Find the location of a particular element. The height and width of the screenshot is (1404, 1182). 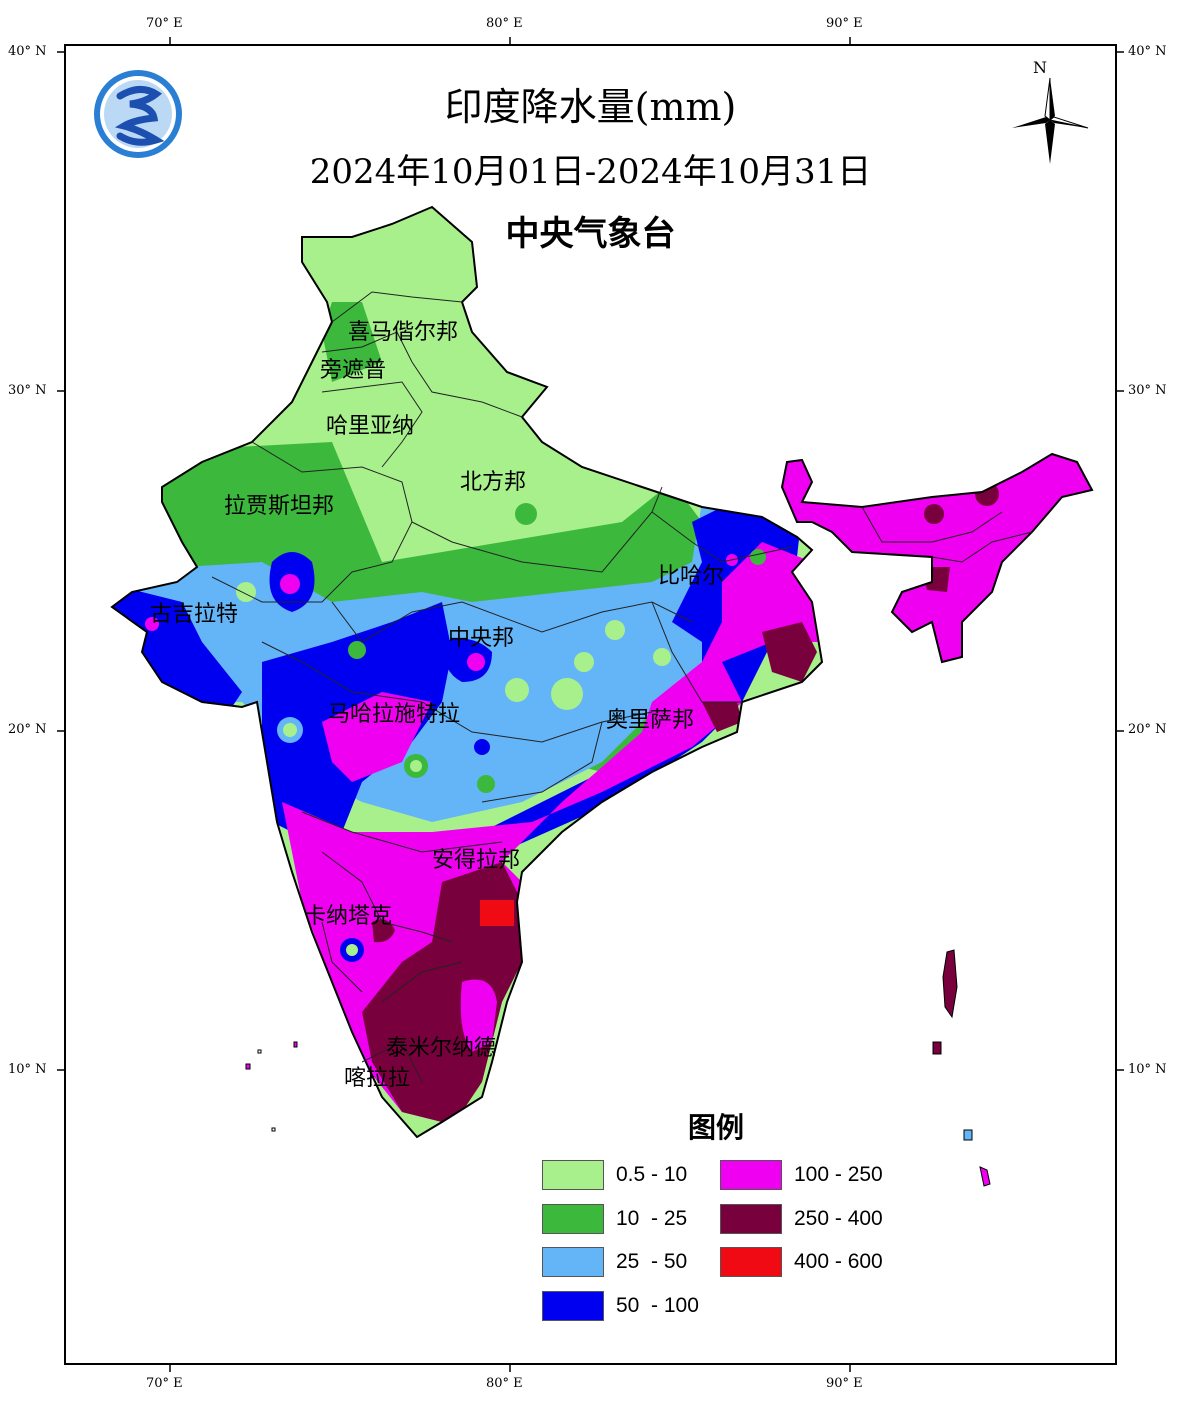

legend-label: 250 - 400 is located at coordinates (838, 1218).